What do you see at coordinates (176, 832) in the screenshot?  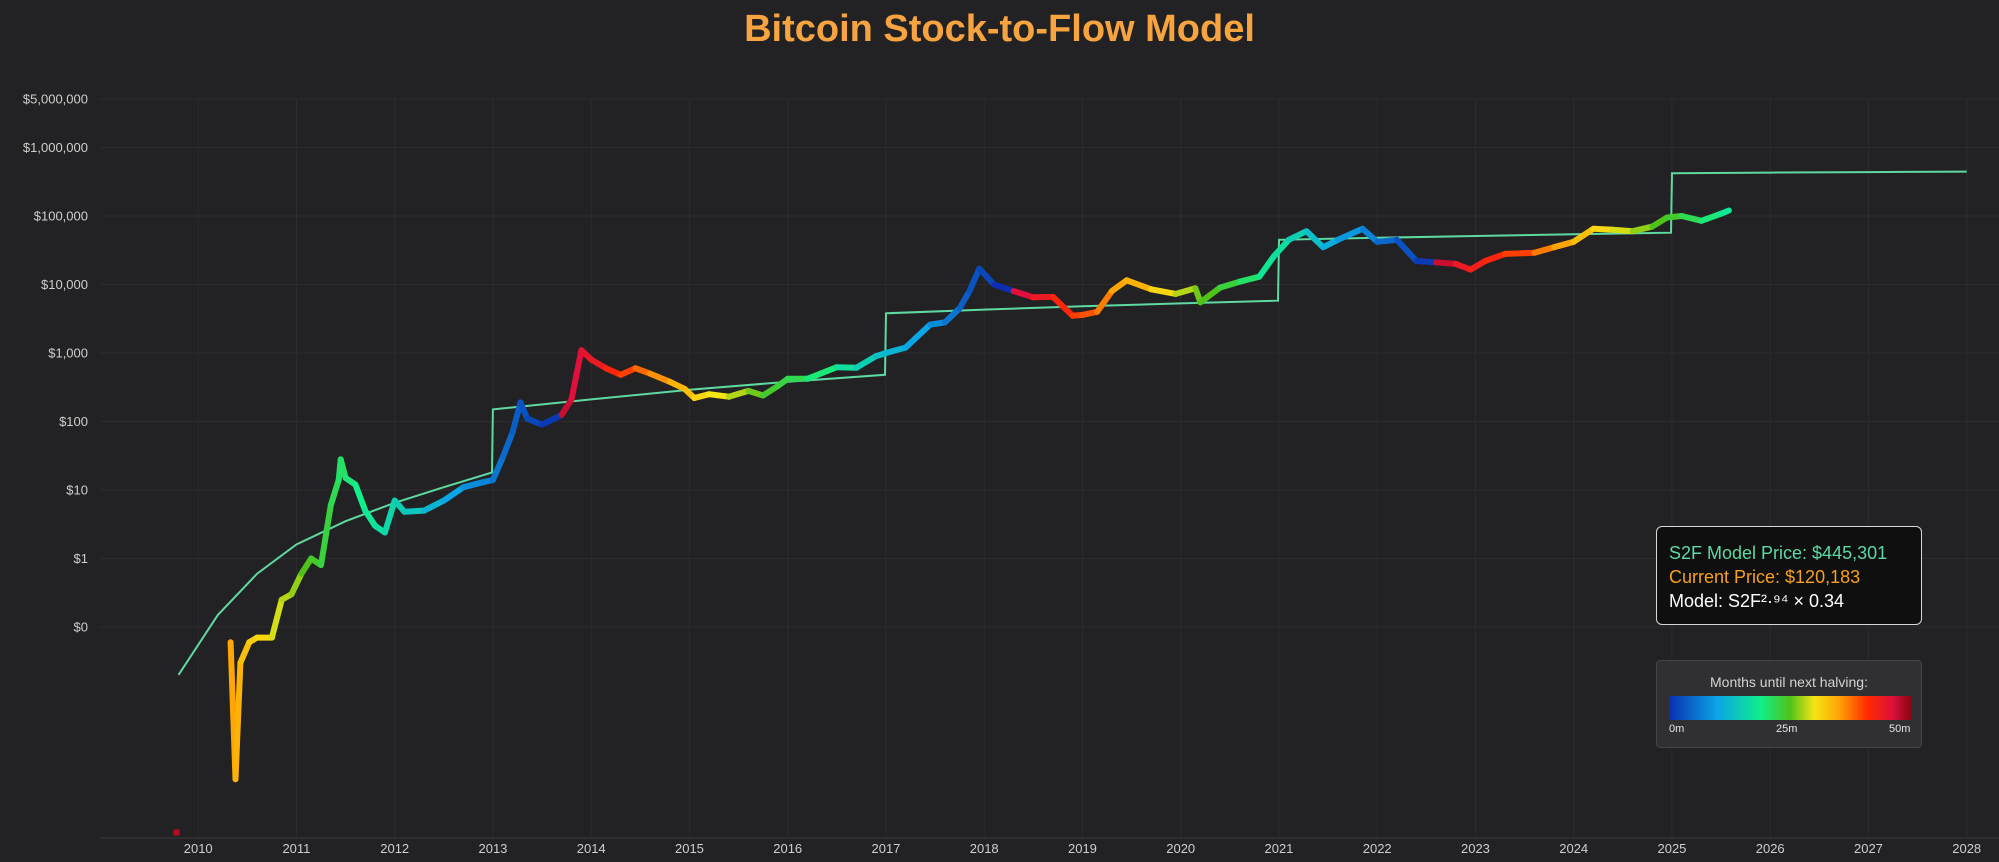 I see `price-point` at bounding box center [176, 832].